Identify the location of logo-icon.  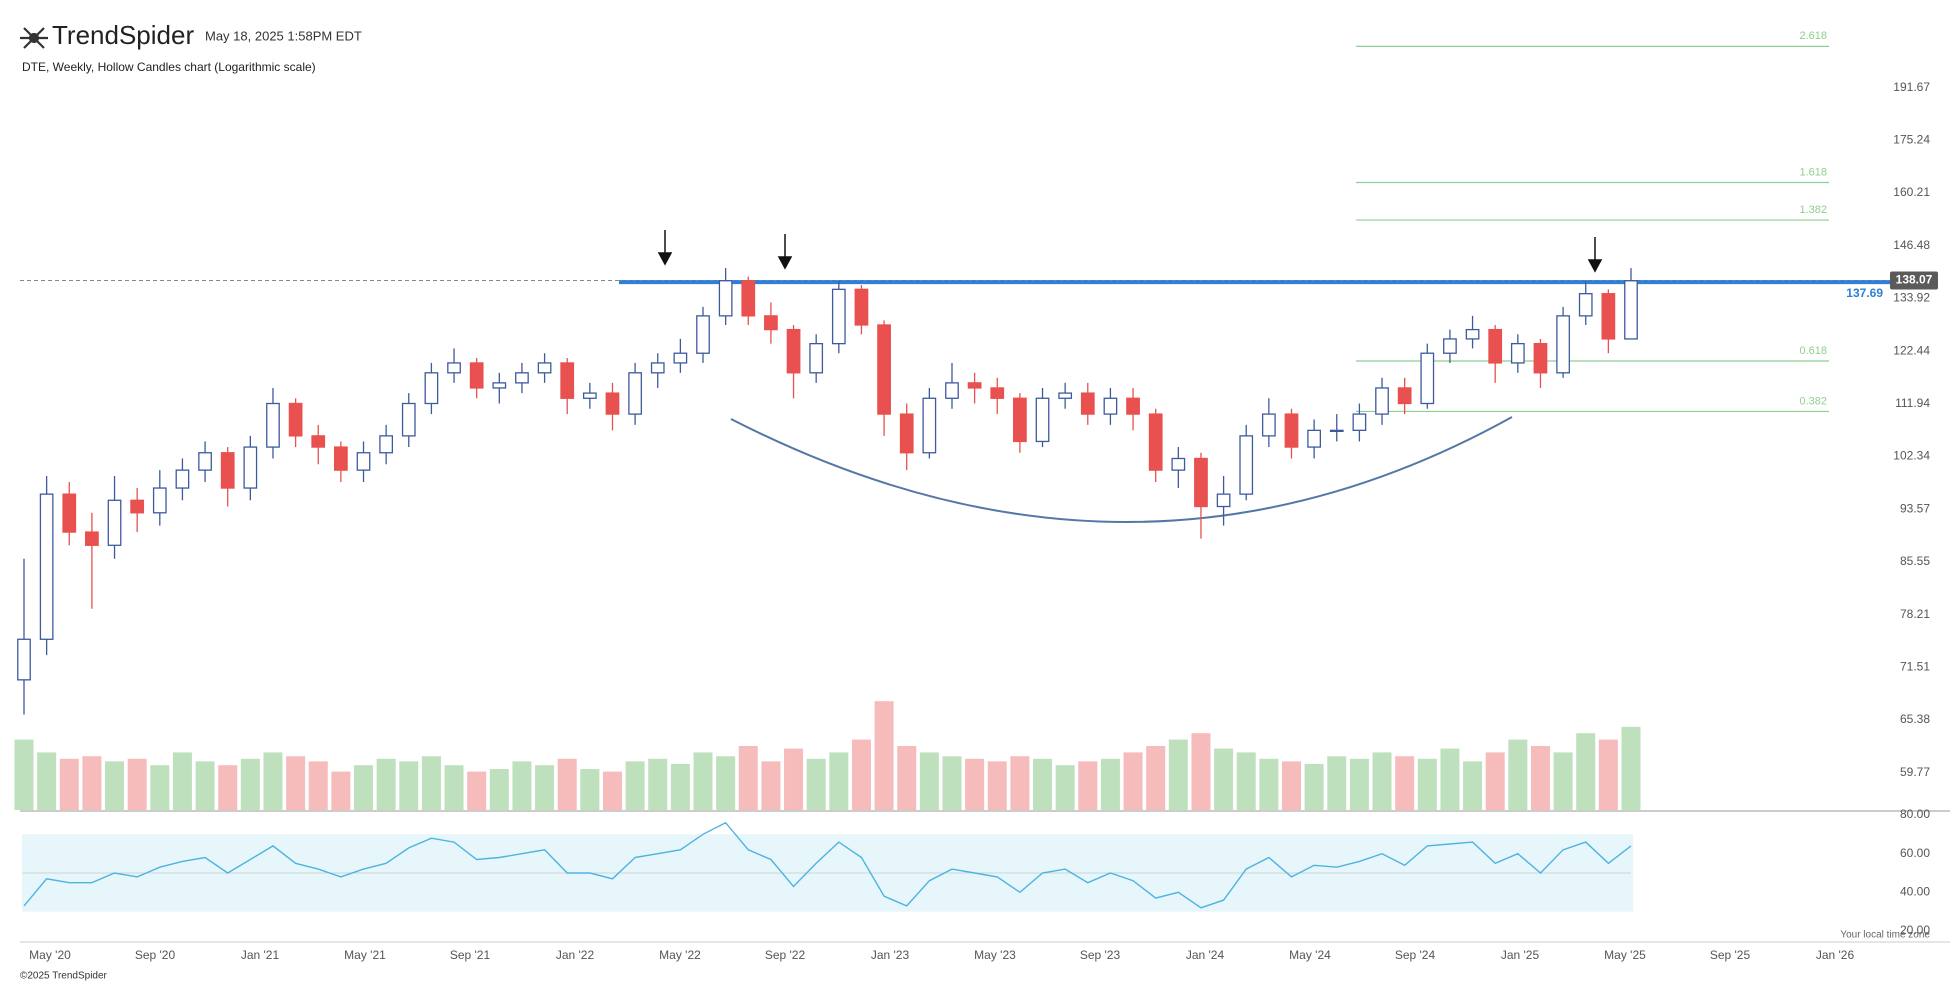
(34, 38).